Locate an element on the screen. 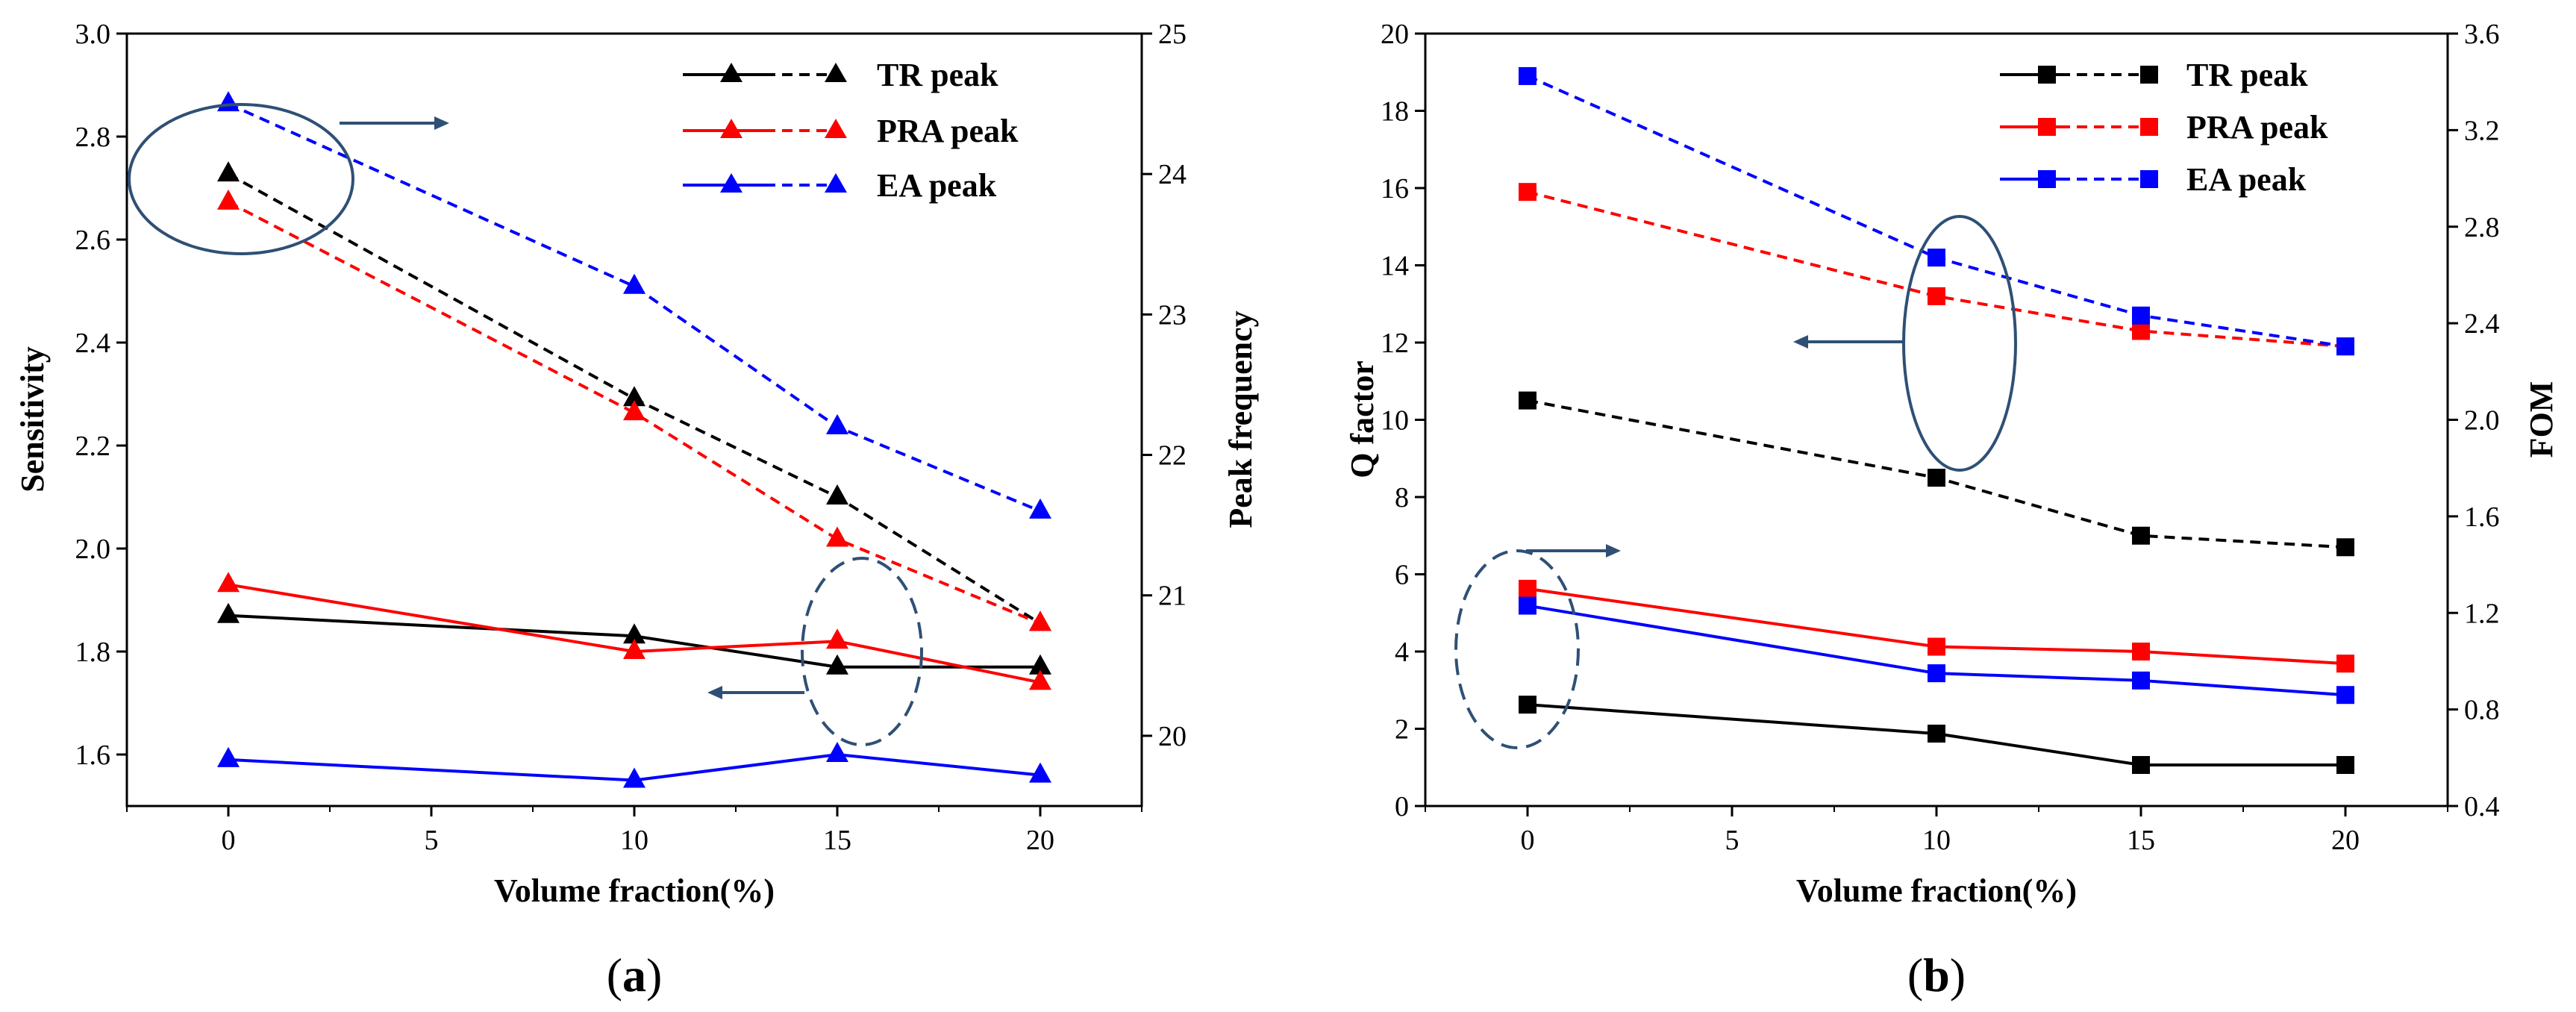  y-left-tick-label: 0 is located at coordinates (1402, 806).